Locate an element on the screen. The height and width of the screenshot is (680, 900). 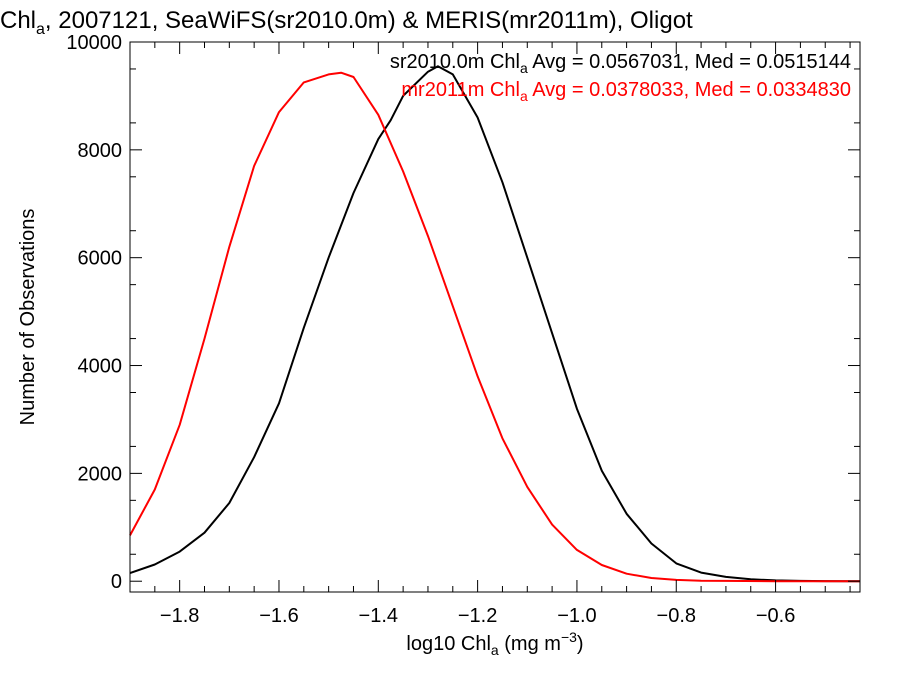
legend-entry-stats: Avg = 0.0567031, Med = 0.0515144 is located at coordinates (689, 62).